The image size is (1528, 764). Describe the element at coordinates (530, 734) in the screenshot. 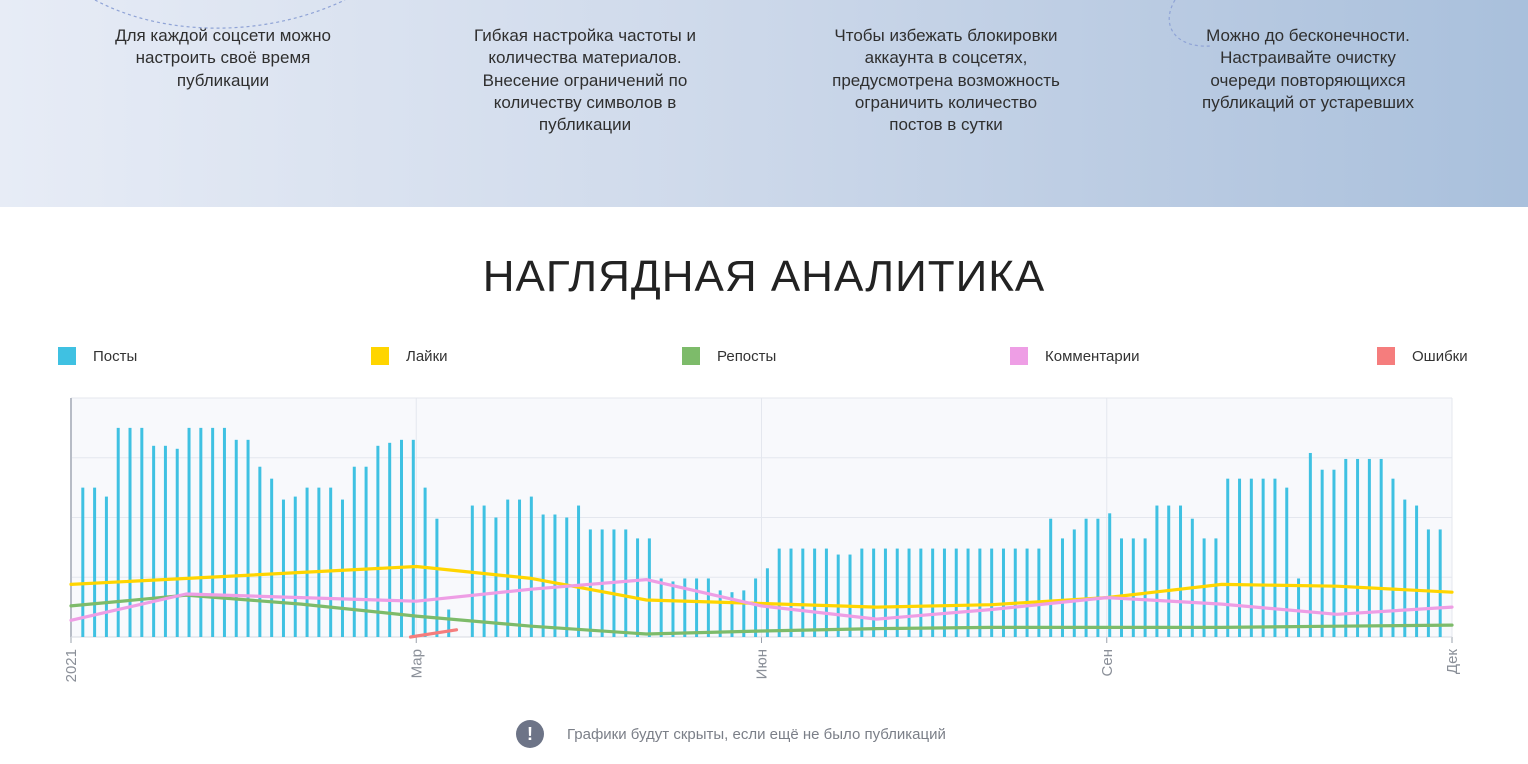

I see `exclamation-icon: !` at that location.